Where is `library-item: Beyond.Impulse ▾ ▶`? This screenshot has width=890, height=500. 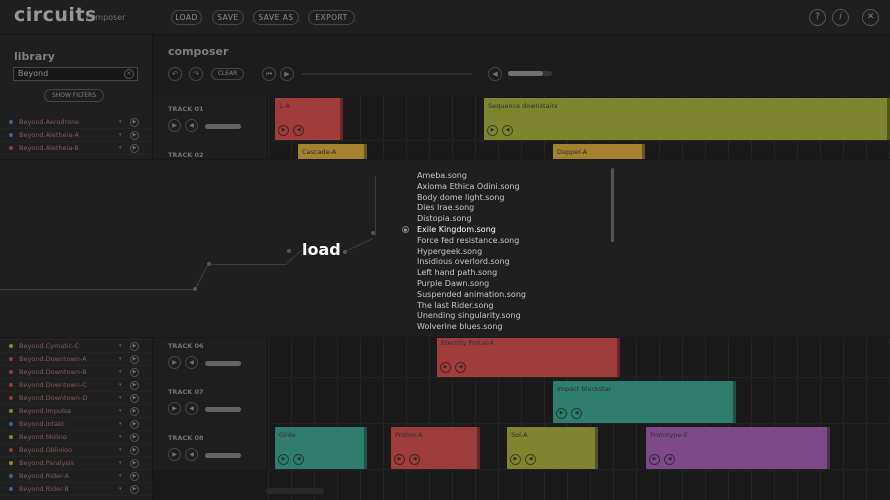
library-item: Beyond.Impulse ▾ ▶ is located at coordinates (76, 411).